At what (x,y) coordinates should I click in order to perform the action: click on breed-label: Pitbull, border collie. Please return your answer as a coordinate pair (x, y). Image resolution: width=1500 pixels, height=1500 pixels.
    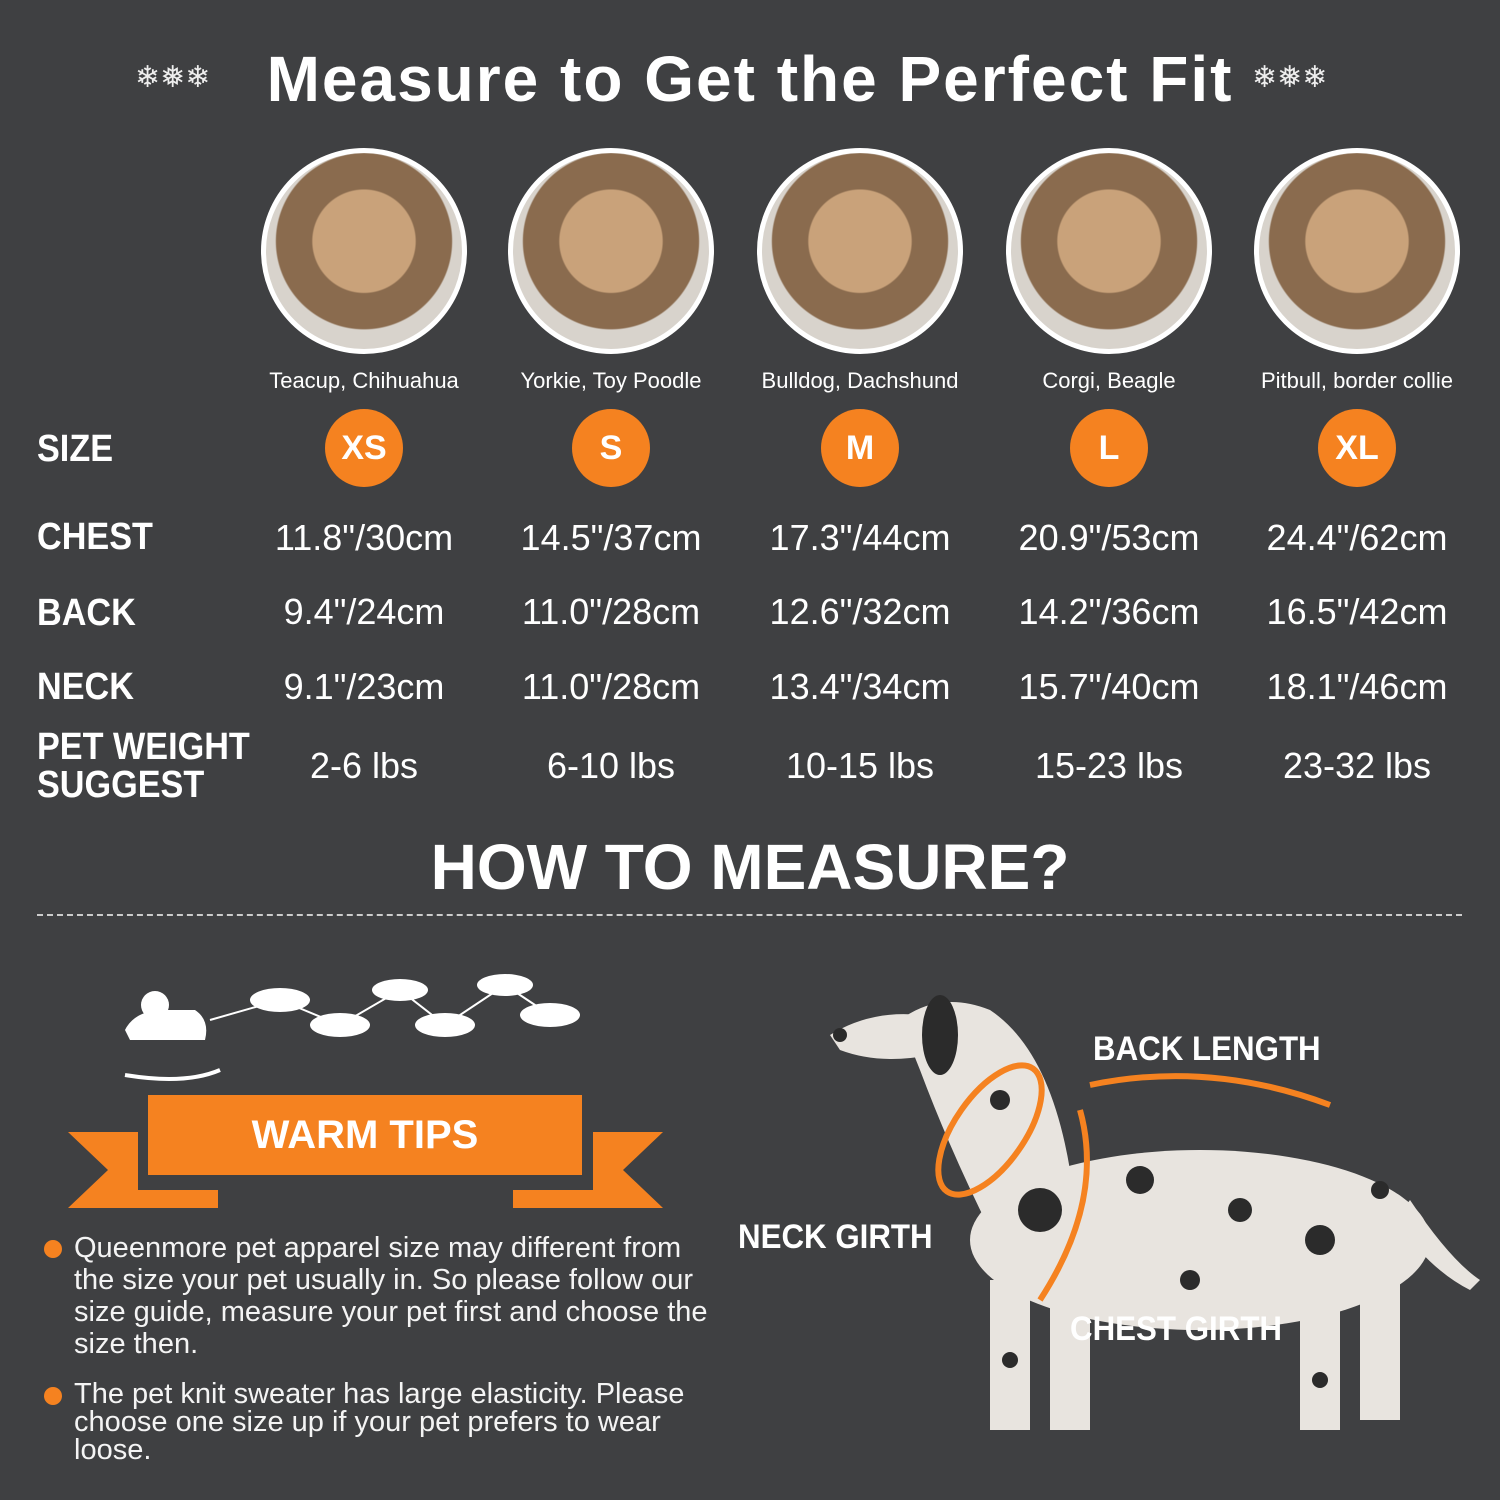
    Looking at the image, I should click on (1357, 380).